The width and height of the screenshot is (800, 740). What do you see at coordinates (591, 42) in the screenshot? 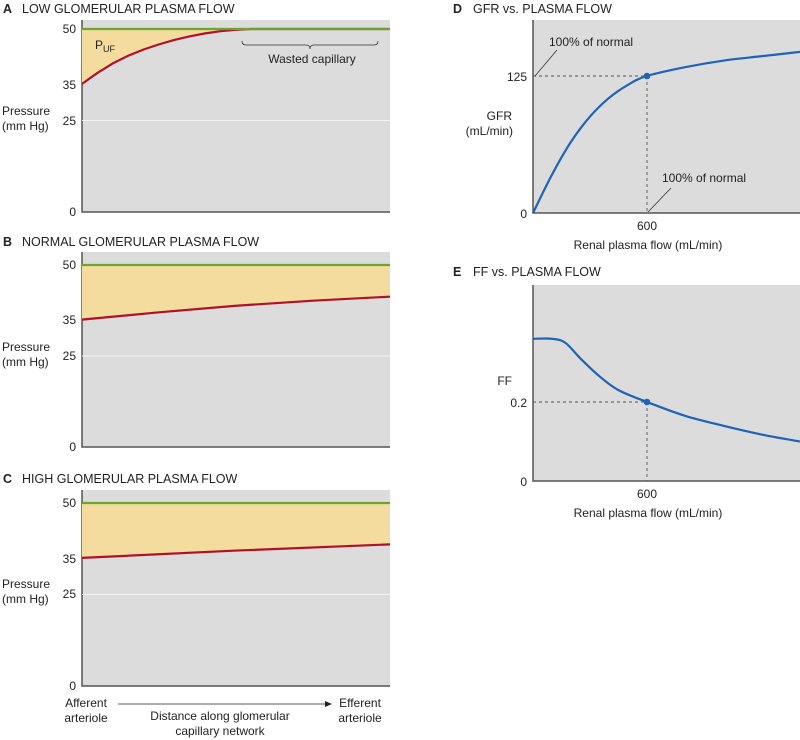
I see `annotation-normal-gfr: 100% of normal` at bounding box center [591, 42].